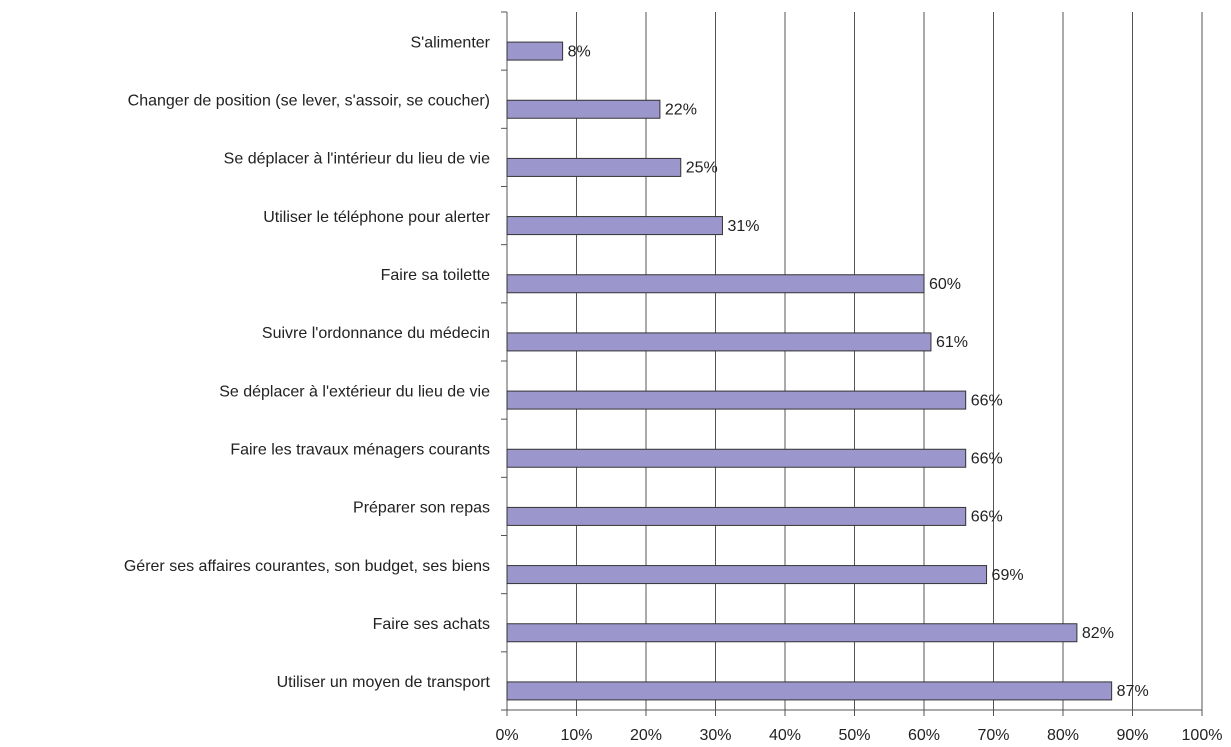  What do you see at coordinates (1133, 691) in the screenshot?
I see `value-label: 87%` at bounding box center [1133, 691].